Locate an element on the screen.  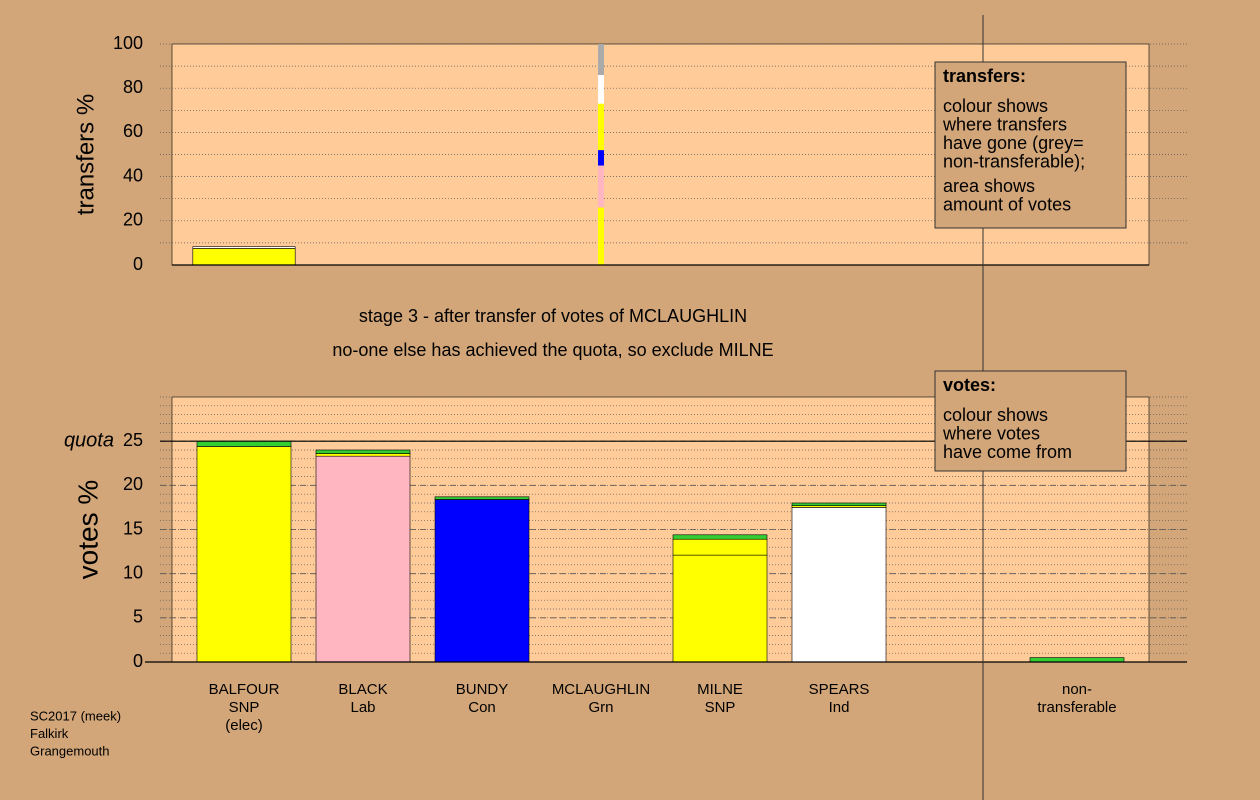
x-tick-label: non- is located at coordinates (1077, 689).